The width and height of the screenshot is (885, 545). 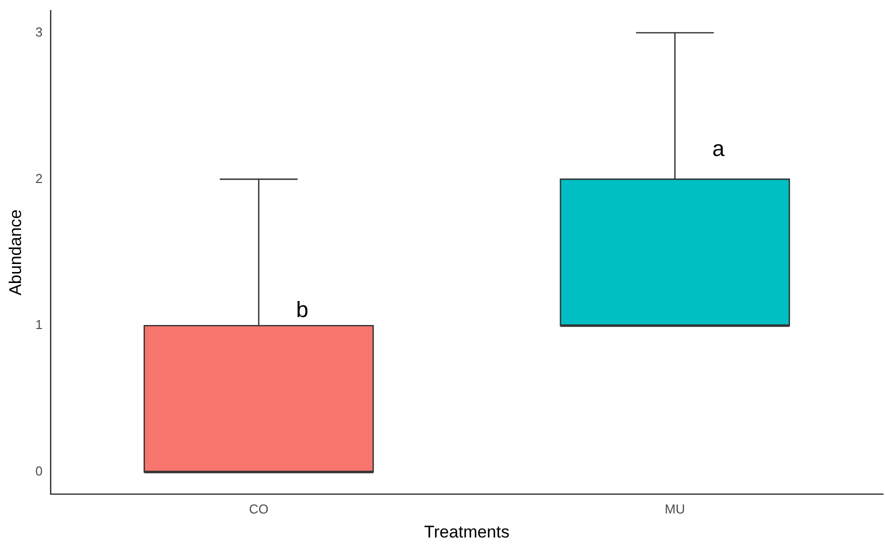 I want to click on y-axis-title: Abundance, so click(x=15, y=252).